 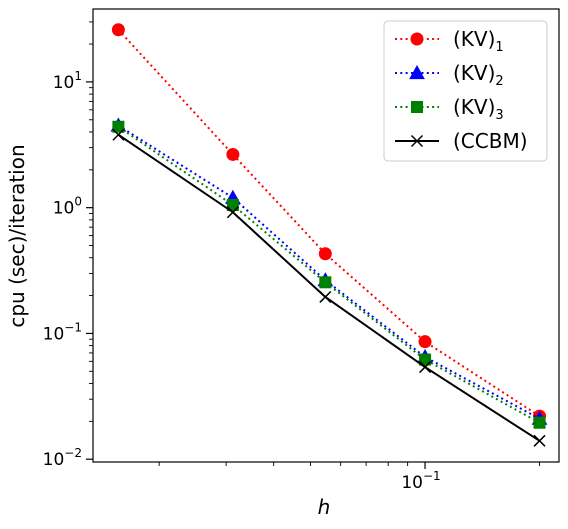 What do you see at coordinates (68, 245) in the screenshot?
I see `y-axis: 10⁻² 10⁻¹ 10⁰ 10¹` at bounding box center [68, 245].